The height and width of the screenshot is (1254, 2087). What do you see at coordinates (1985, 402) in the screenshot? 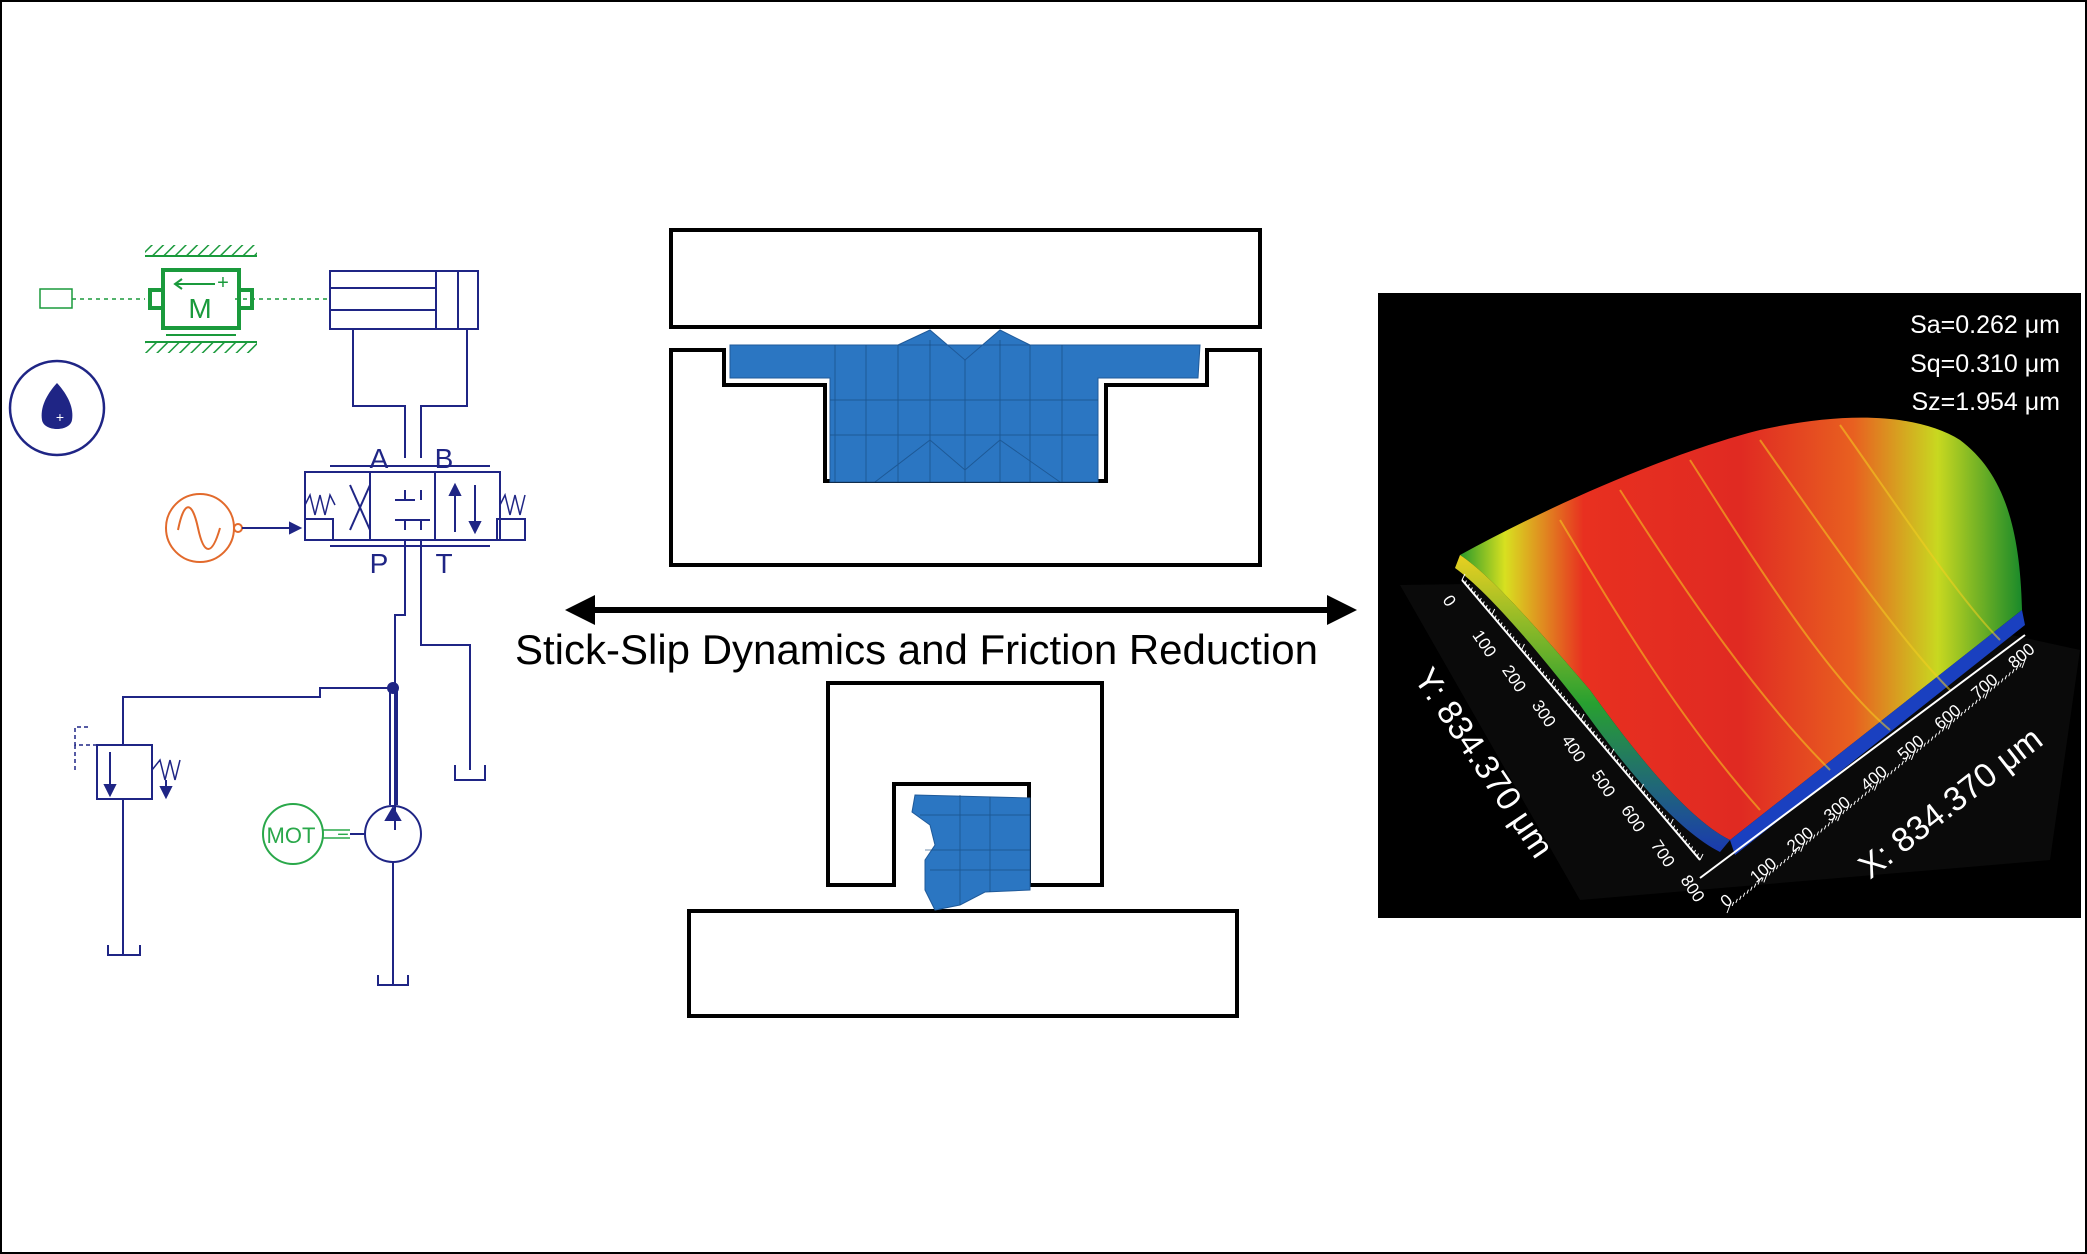
I see `roughness-sz: Sz=1.954 μm` at bounding box center [1985, 402].